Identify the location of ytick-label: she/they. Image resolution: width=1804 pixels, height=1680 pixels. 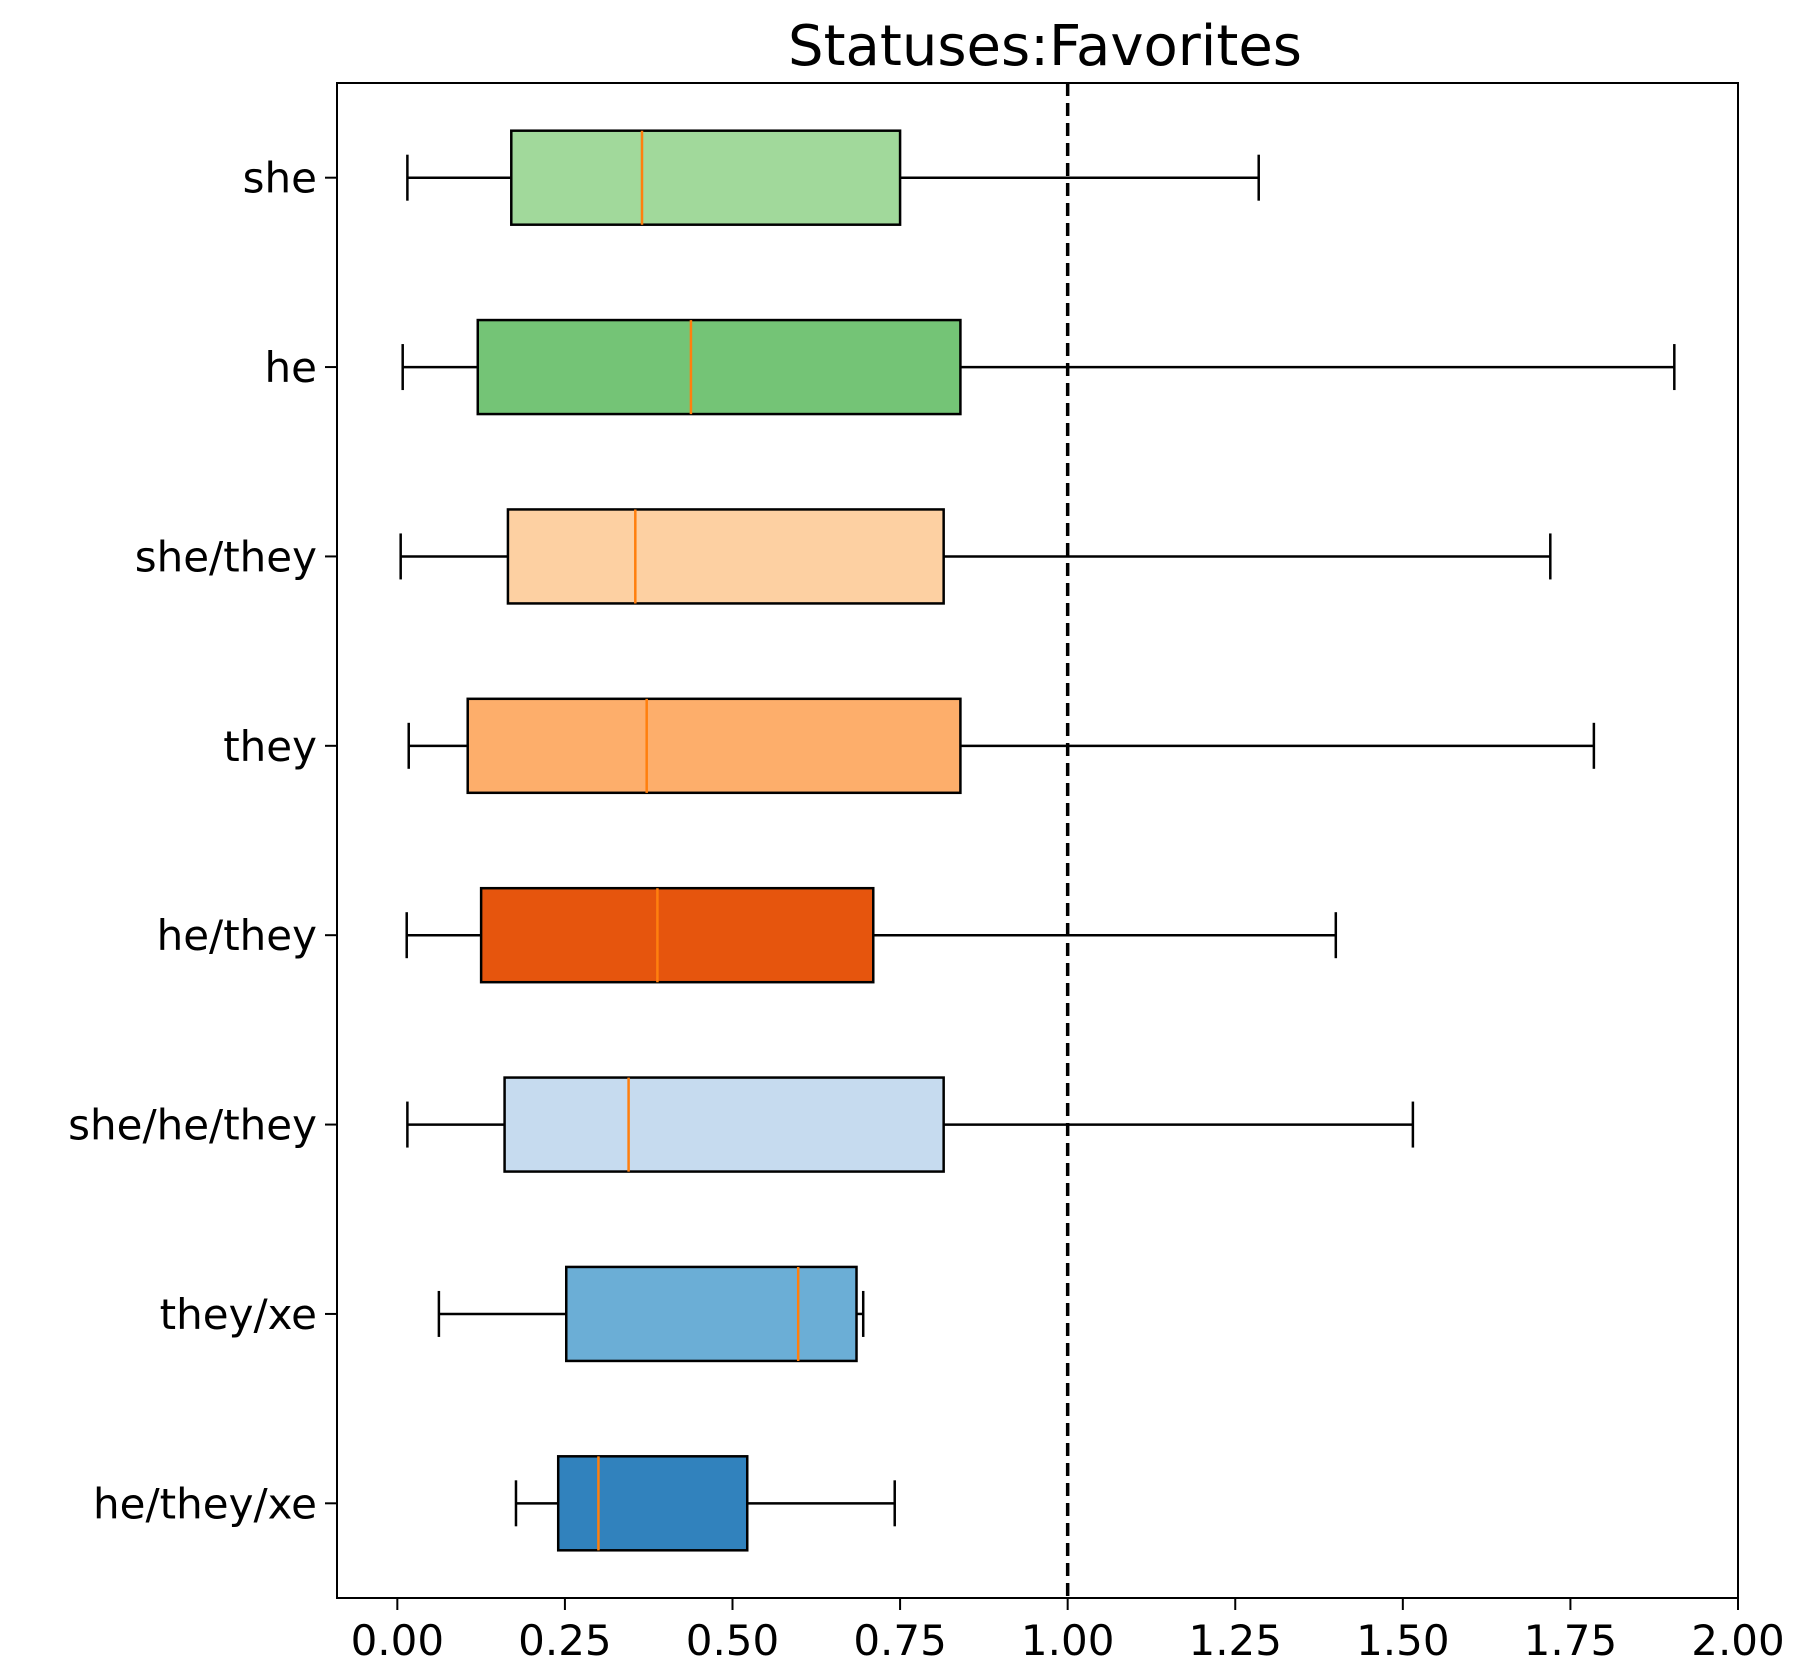
(226, 556).